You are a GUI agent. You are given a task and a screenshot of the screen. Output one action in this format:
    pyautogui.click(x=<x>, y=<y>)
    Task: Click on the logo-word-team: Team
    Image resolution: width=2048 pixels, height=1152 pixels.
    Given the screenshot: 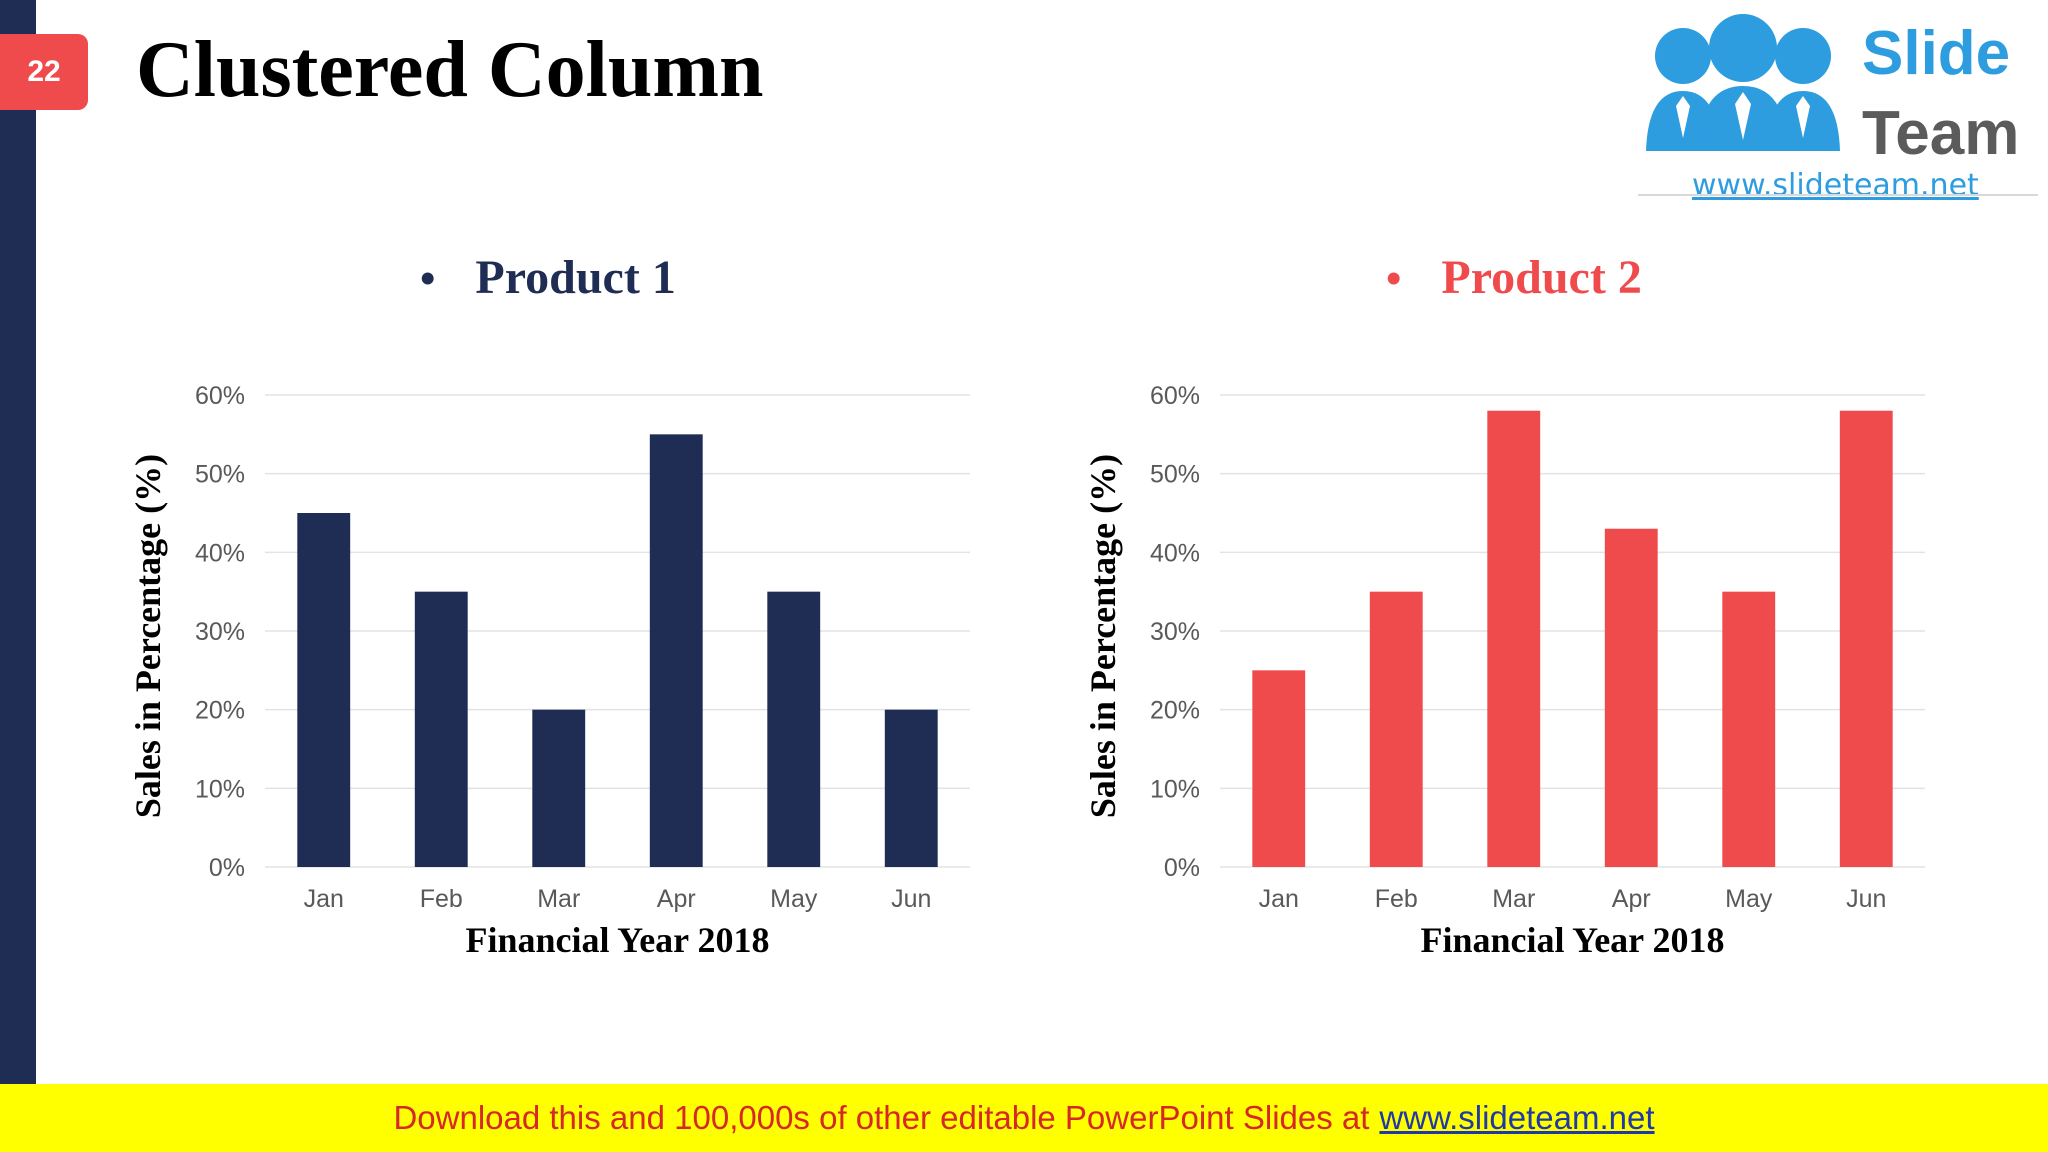 What is the action you would take?
    pyautogui.click(x=1941, y=133)
    